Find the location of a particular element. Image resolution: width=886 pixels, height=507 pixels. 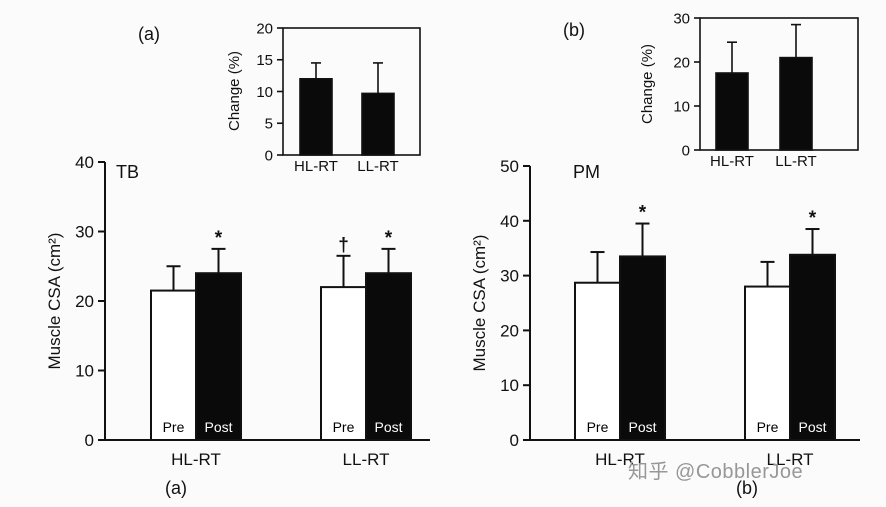

chart-title: PM is located at coordinates (586, 172).